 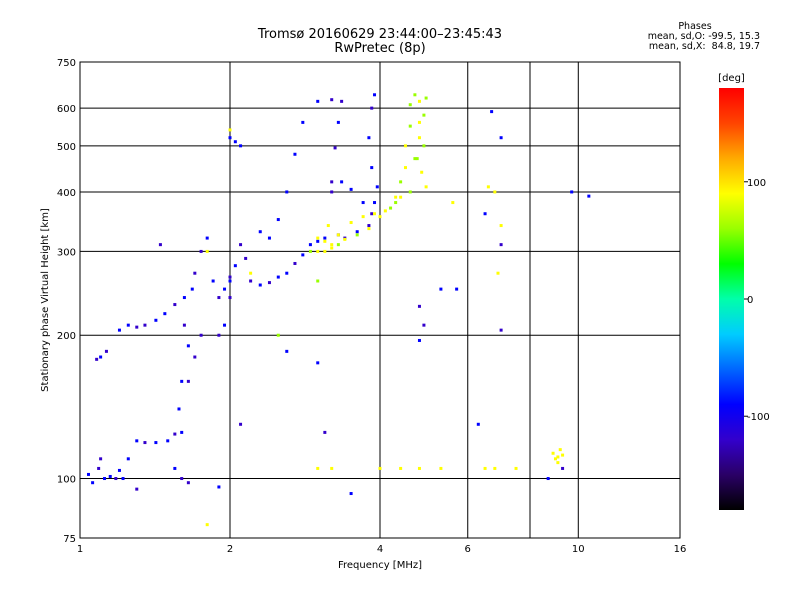 What do you see at coordinates (468, 549) in the screenshot?
I see `x-tick-label: 6` at bounding box center [468, 549].